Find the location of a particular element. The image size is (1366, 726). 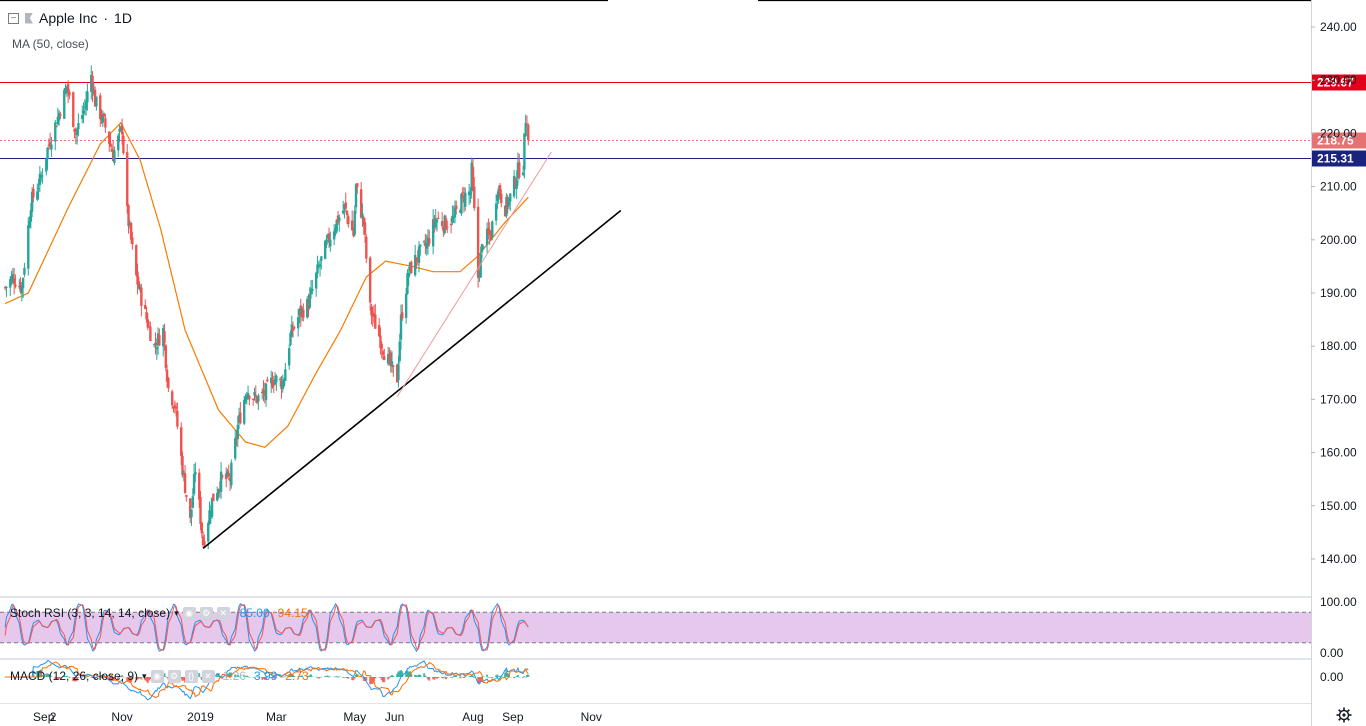

price-tick-label: 200.00 is located at coordinates (1338, 240).